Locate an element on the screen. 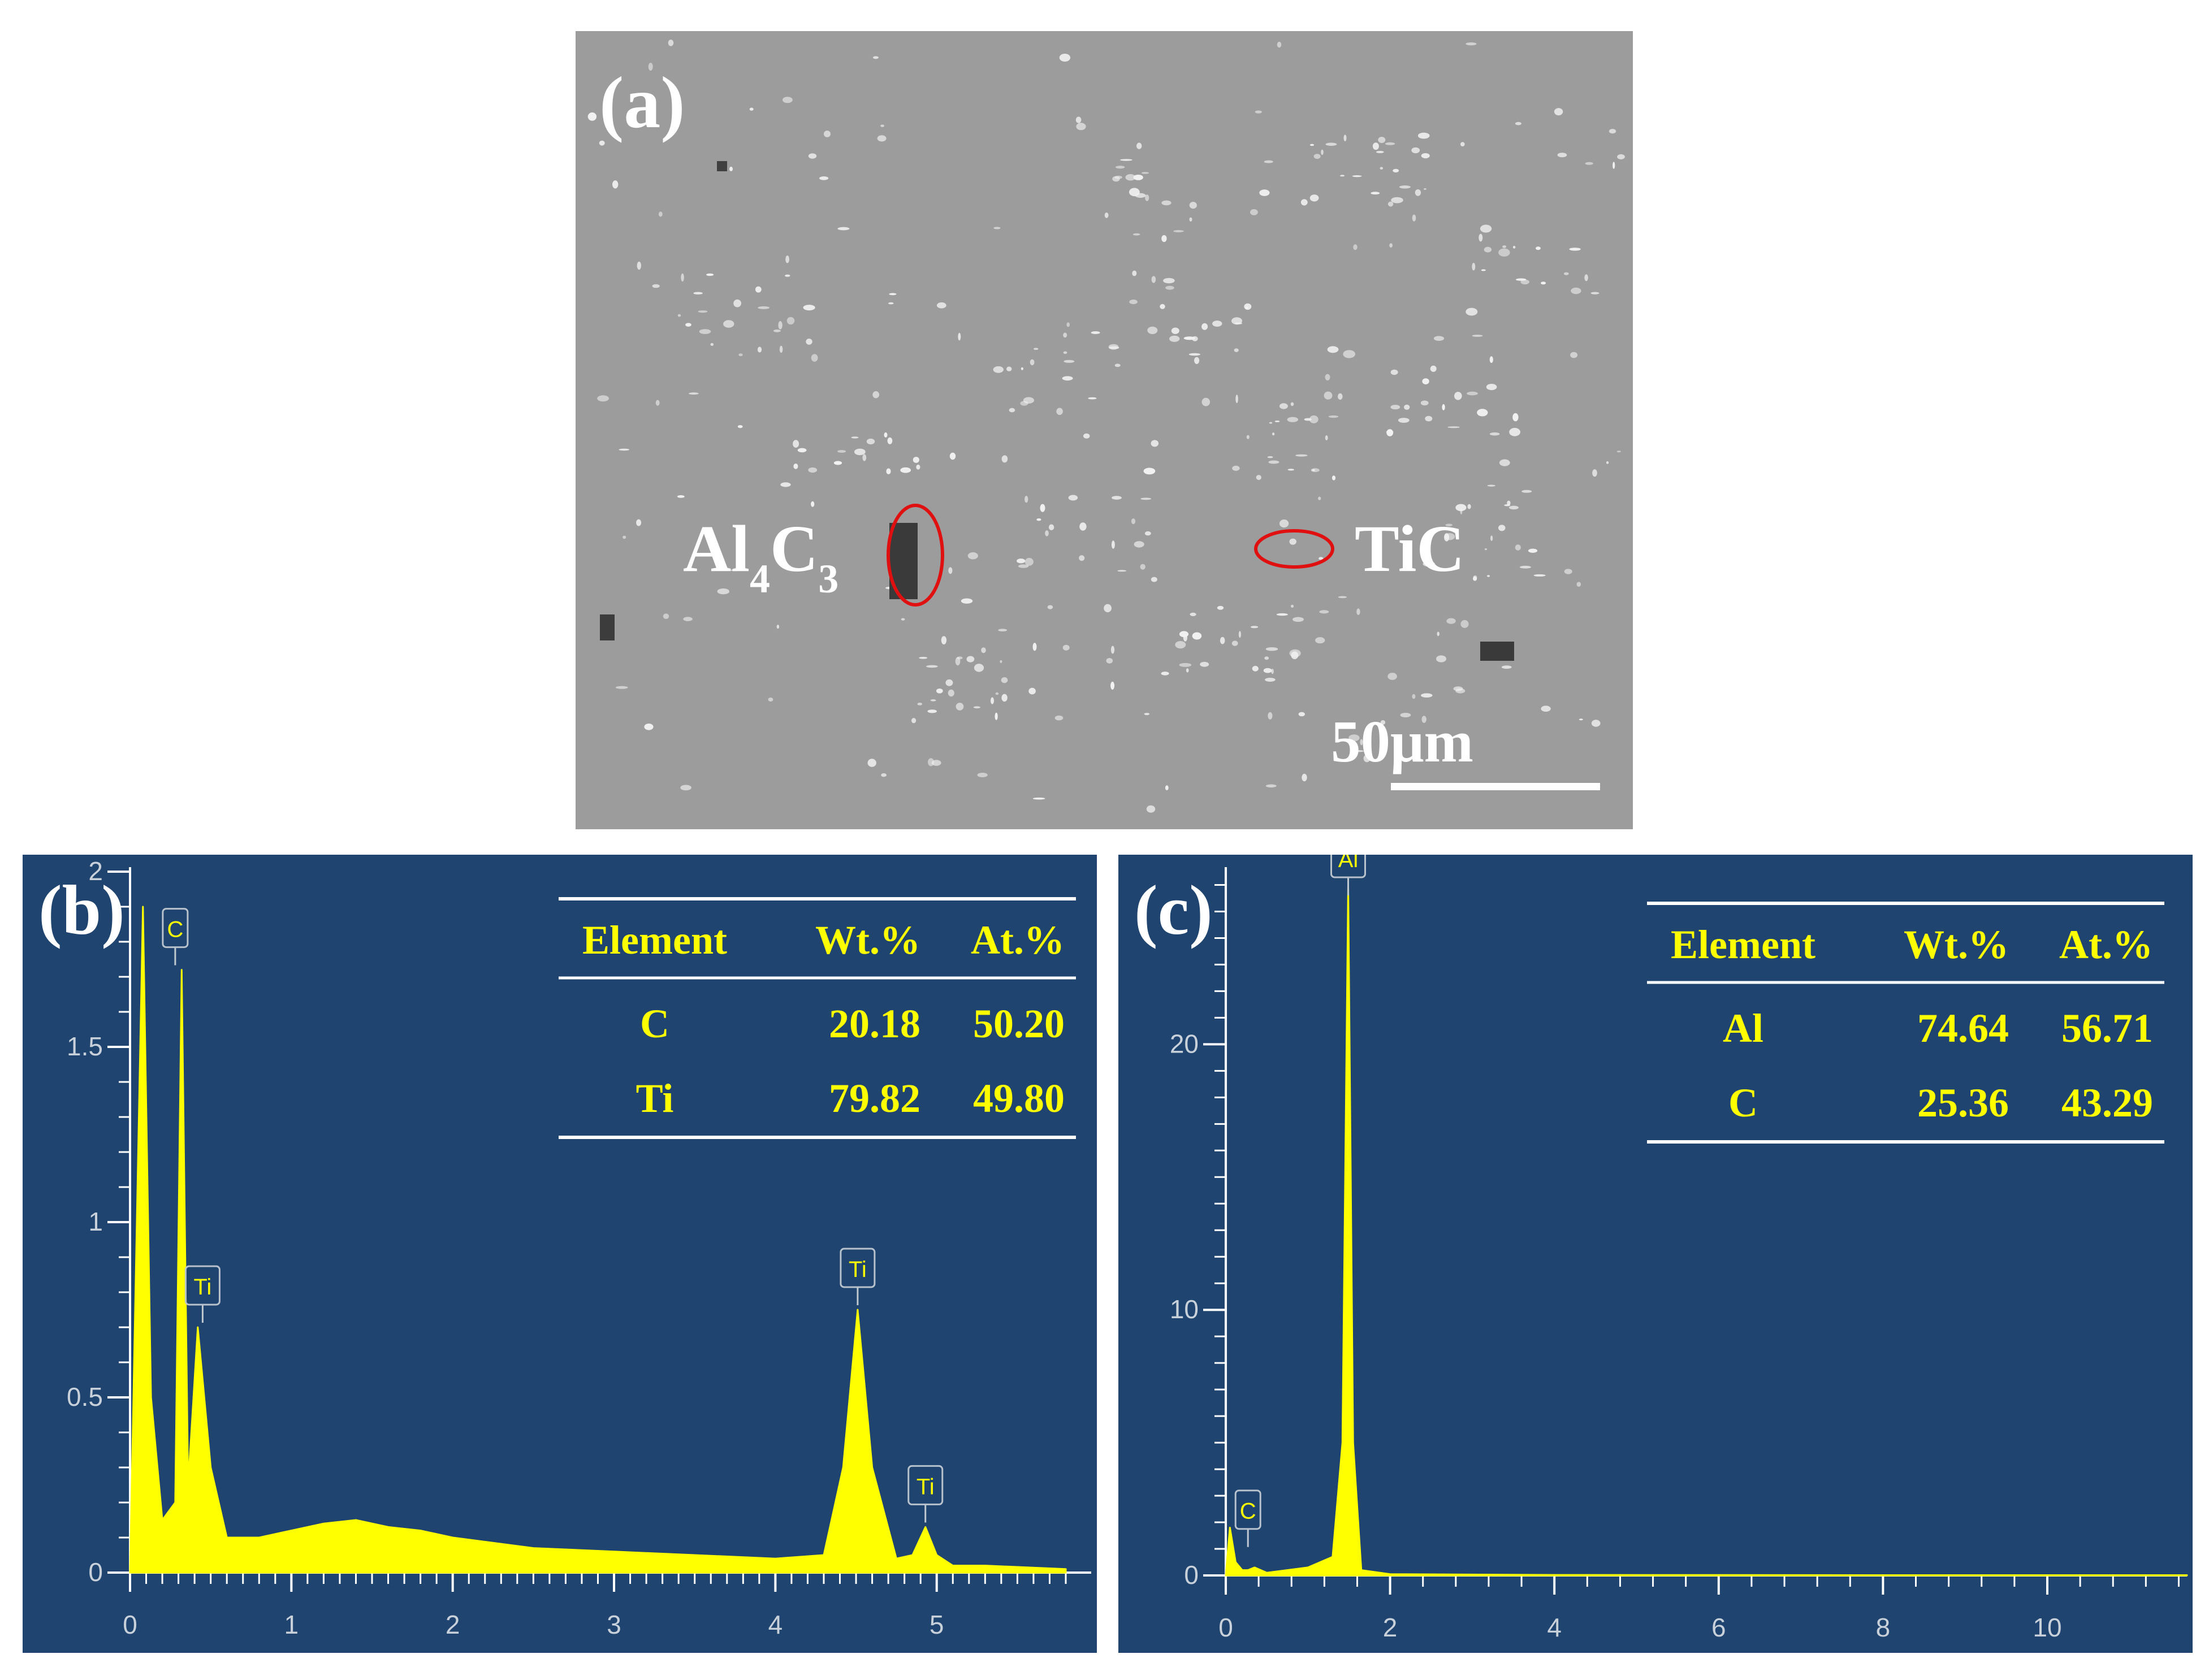 This screenshot has height=1680, width=2196. scale-bar is located at coordinates (1495, 787).